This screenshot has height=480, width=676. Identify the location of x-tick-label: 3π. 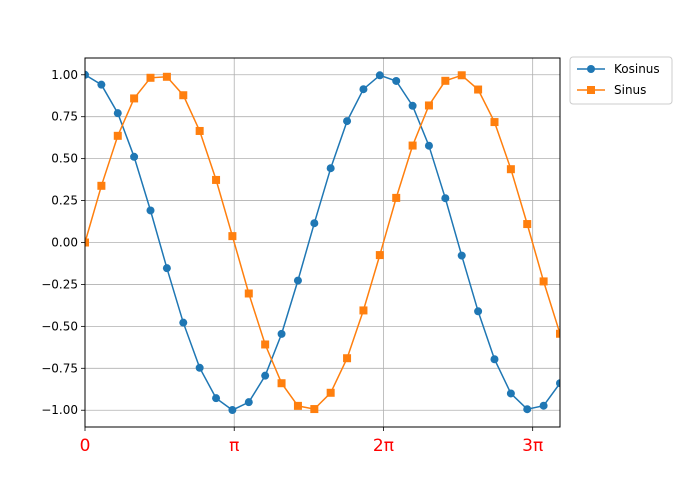
(532, 446).